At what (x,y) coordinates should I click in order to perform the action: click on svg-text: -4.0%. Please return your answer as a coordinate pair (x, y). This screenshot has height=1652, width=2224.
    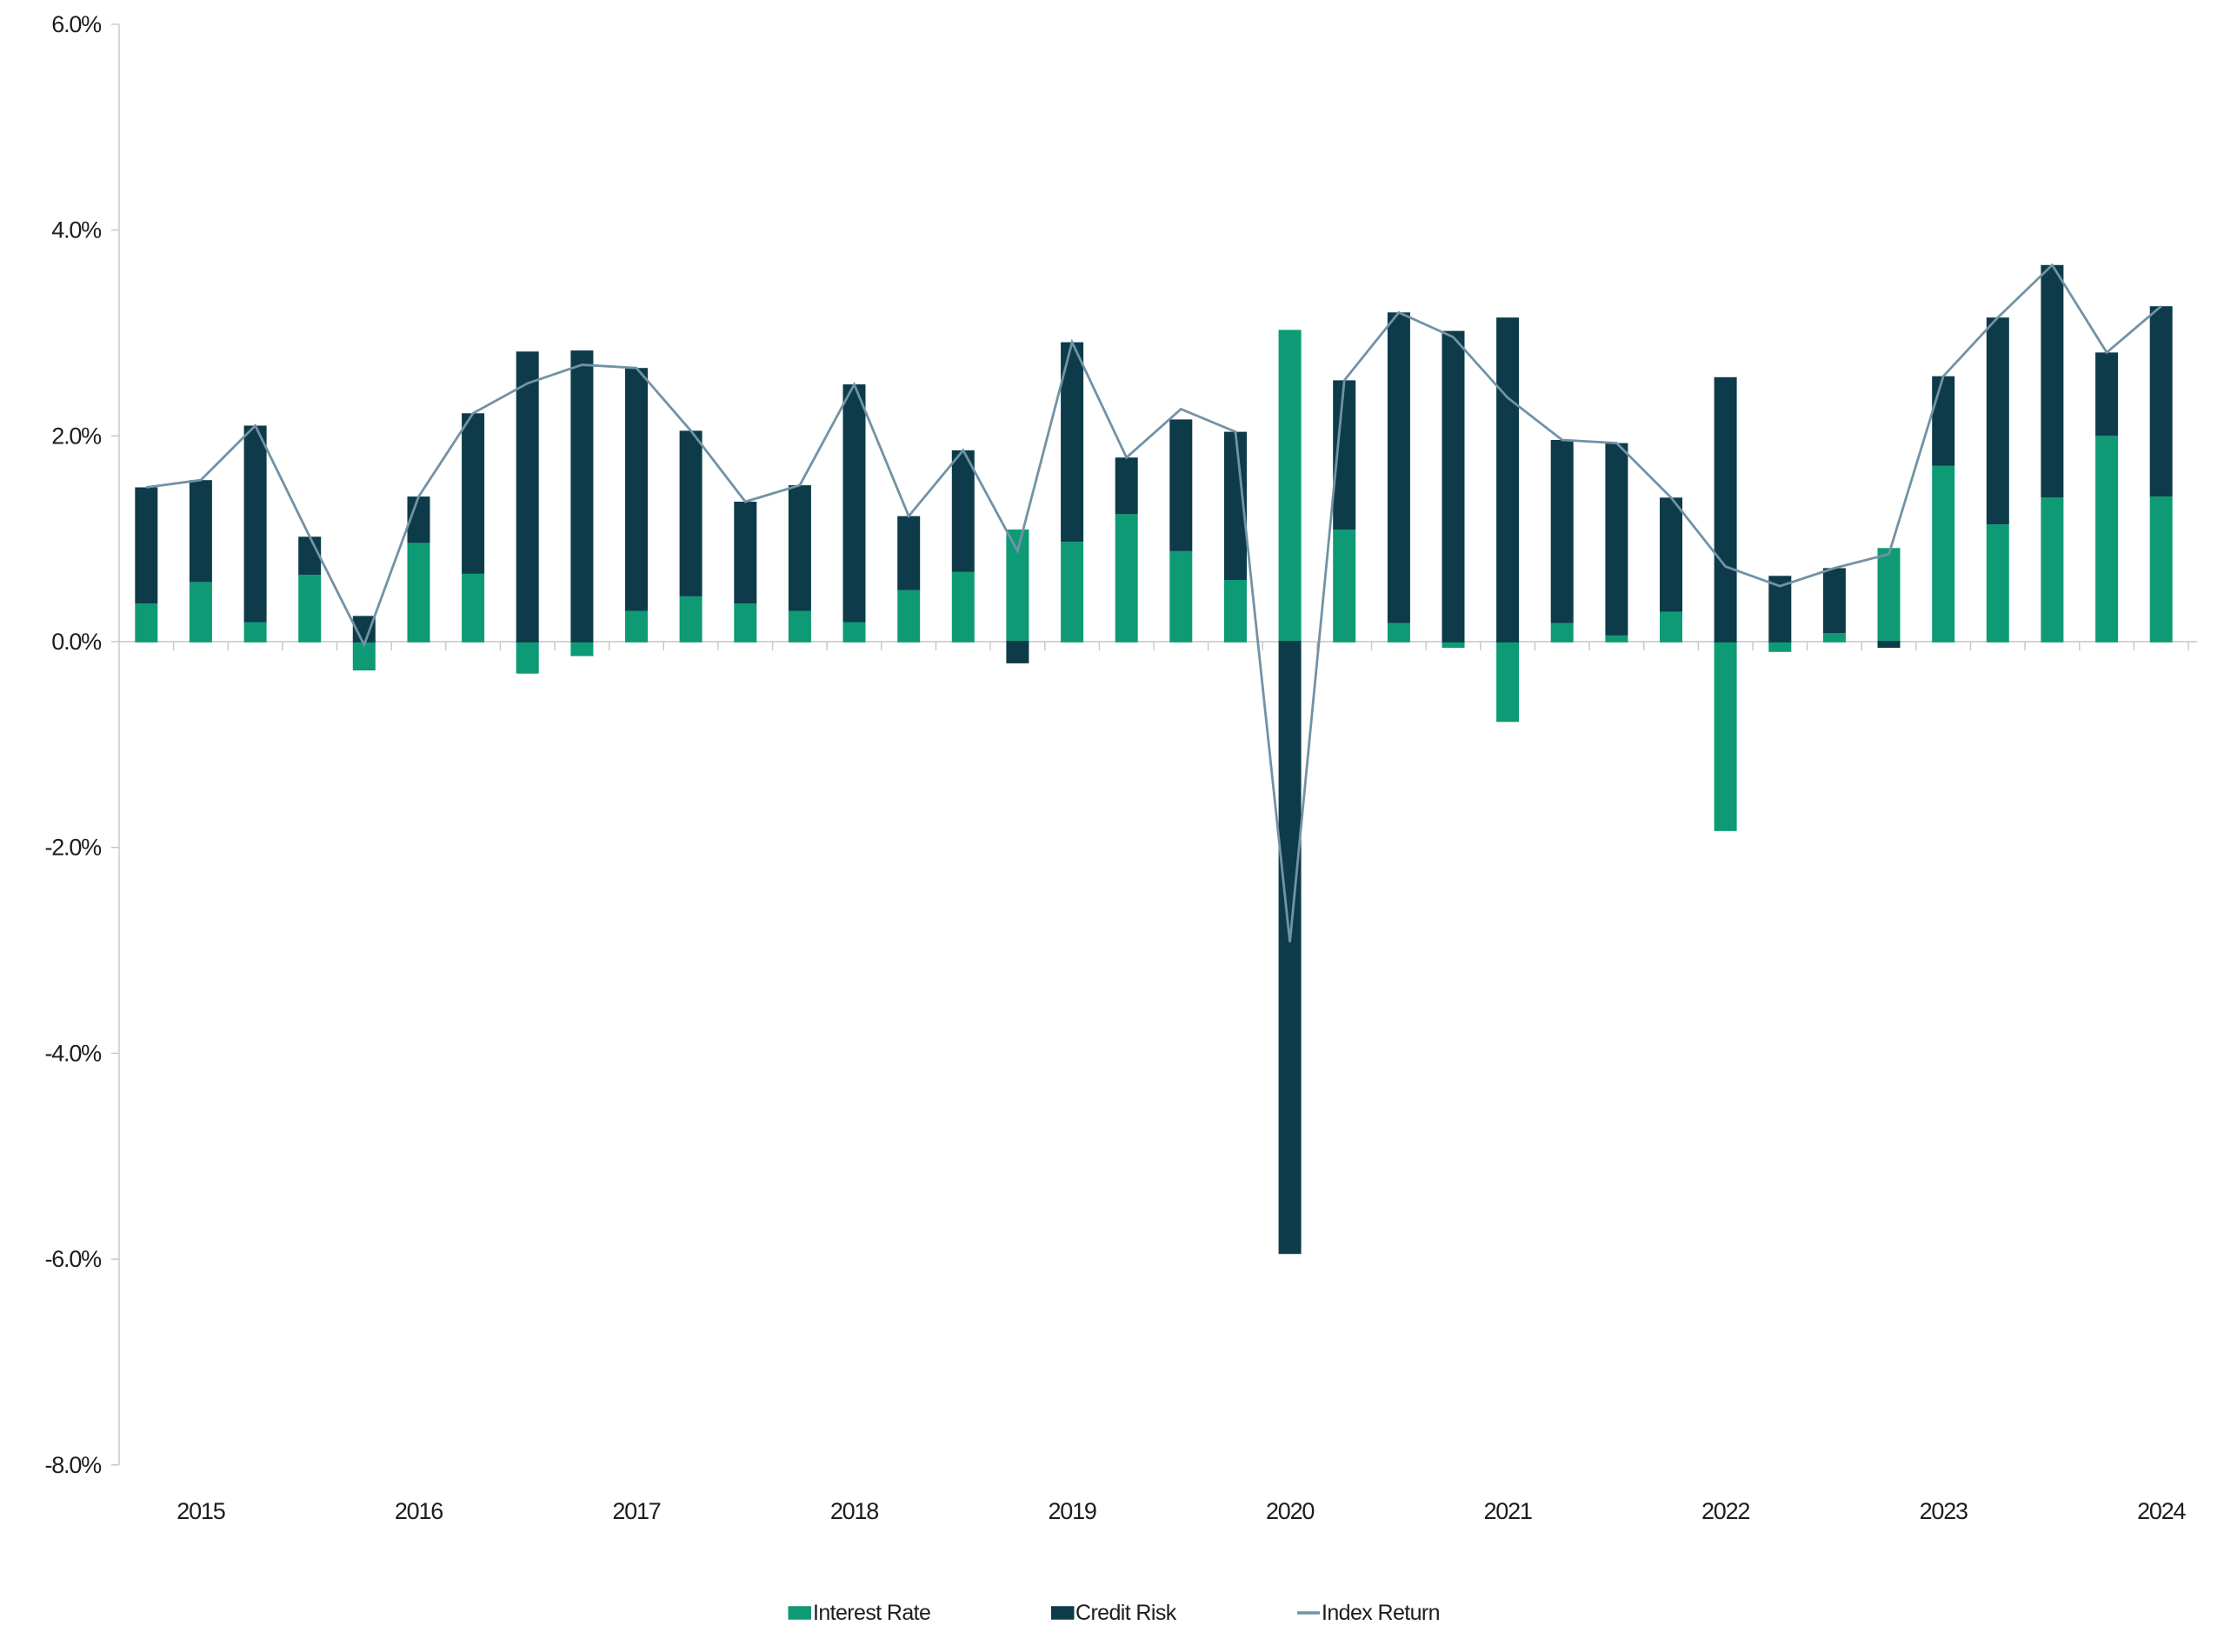
    Looking at the image, I should click on (73, 1053).